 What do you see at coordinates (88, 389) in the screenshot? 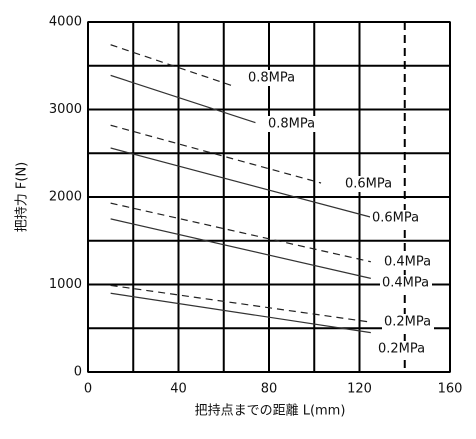
I see `x-tick-label: 0` at bounding box center [88, 389].